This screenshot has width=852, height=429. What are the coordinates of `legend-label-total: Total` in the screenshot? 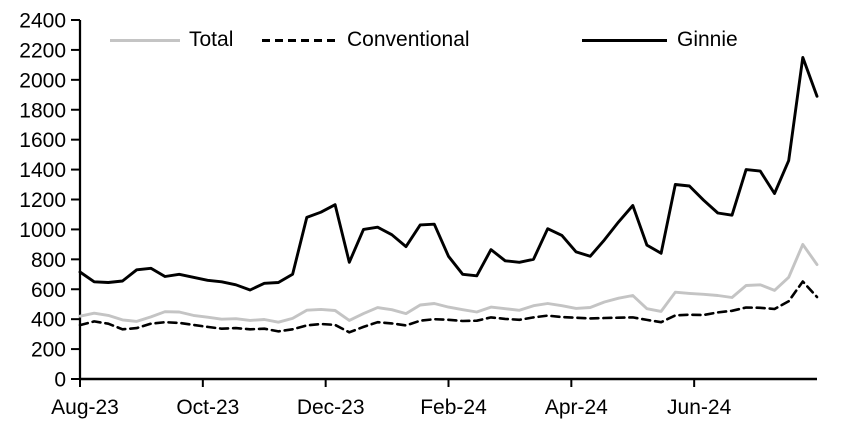 It's located at (211, 39).